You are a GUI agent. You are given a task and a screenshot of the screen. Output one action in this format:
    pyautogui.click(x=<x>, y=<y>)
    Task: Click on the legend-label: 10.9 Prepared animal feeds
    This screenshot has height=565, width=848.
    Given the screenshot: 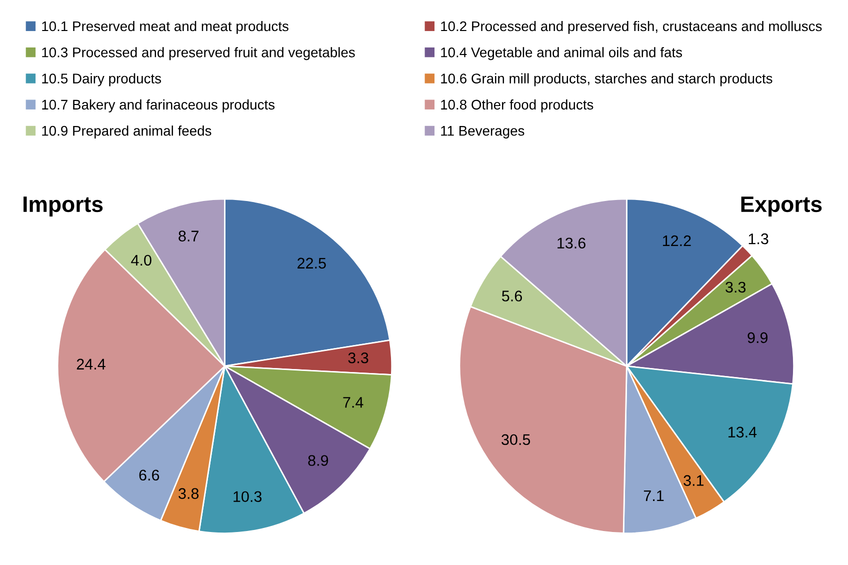 What is the action you would take?
    pyautogui.click(x=127, y=132)
    